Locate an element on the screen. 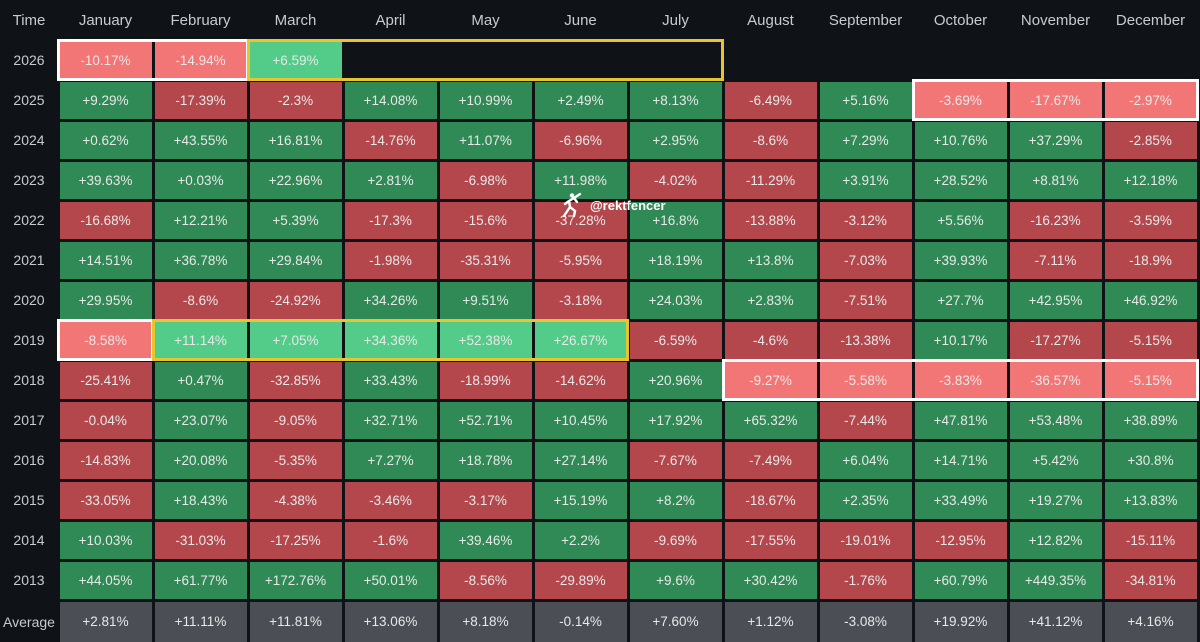  return-cell: -16.68% is located at coordinates (105, 220).